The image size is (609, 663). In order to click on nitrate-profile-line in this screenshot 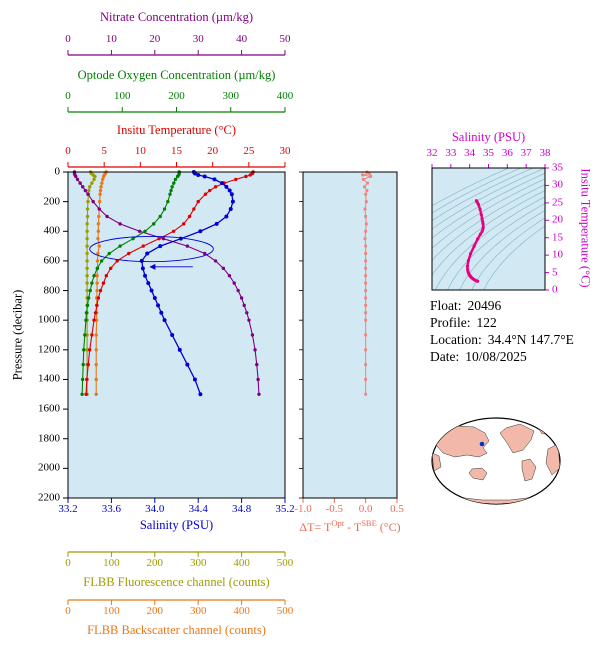, I will do `click(166, 283)`.